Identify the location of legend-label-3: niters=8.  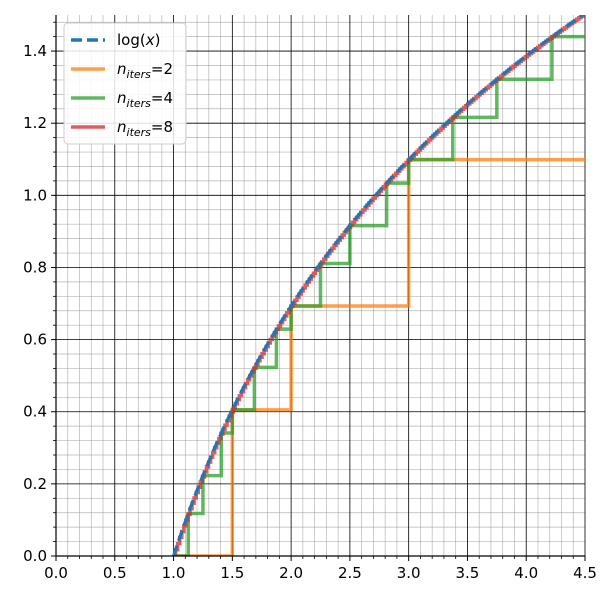
(145, 128).